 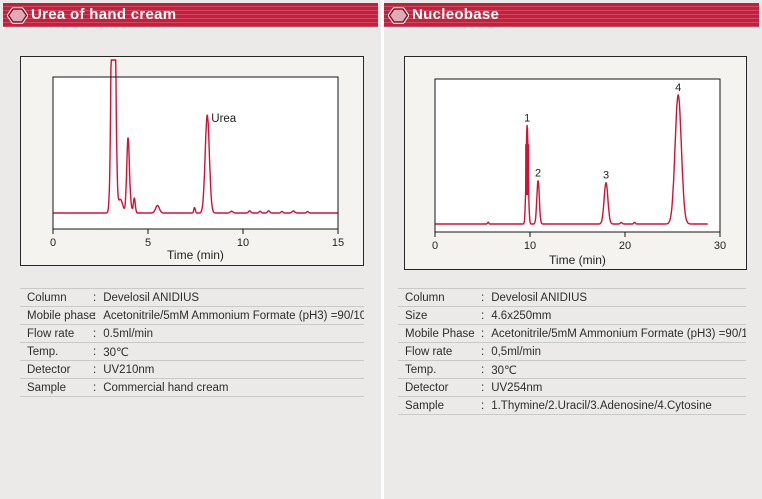 I want to click on condition-row: Sample : Commercial hand cream, so click(x=192, y=387).